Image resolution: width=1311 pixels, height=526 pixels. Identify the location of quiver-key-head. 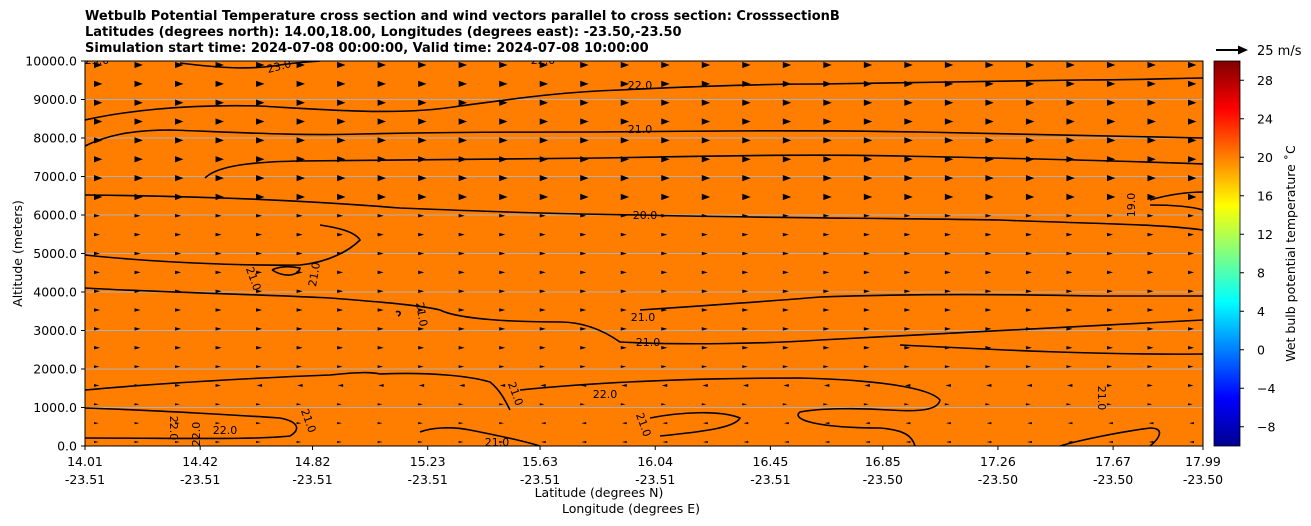
(1243, 50).